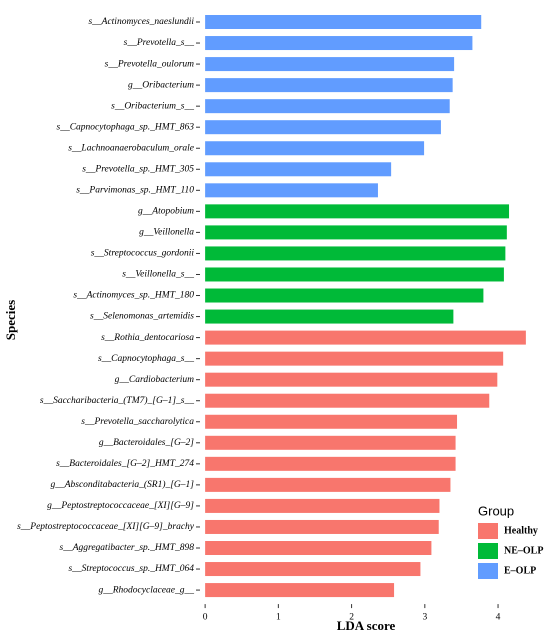  Describe the element at coordinates (131, 148) in the screenshot. I see `y-tick-label: s__Lachnoanaerobaculum_orale` at that location.